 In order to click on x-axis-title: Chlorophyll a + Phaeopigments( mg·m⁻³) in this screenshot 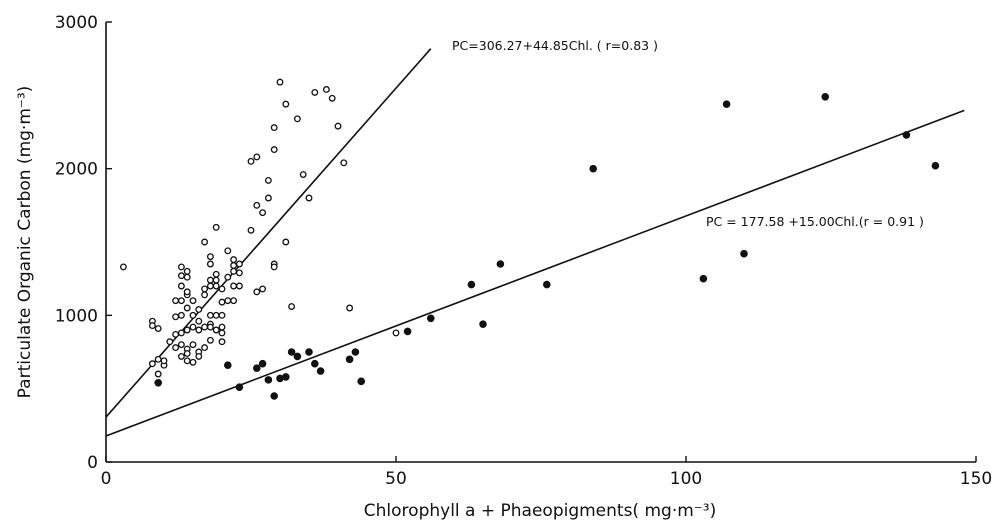, I will do `click(540, 511)`.